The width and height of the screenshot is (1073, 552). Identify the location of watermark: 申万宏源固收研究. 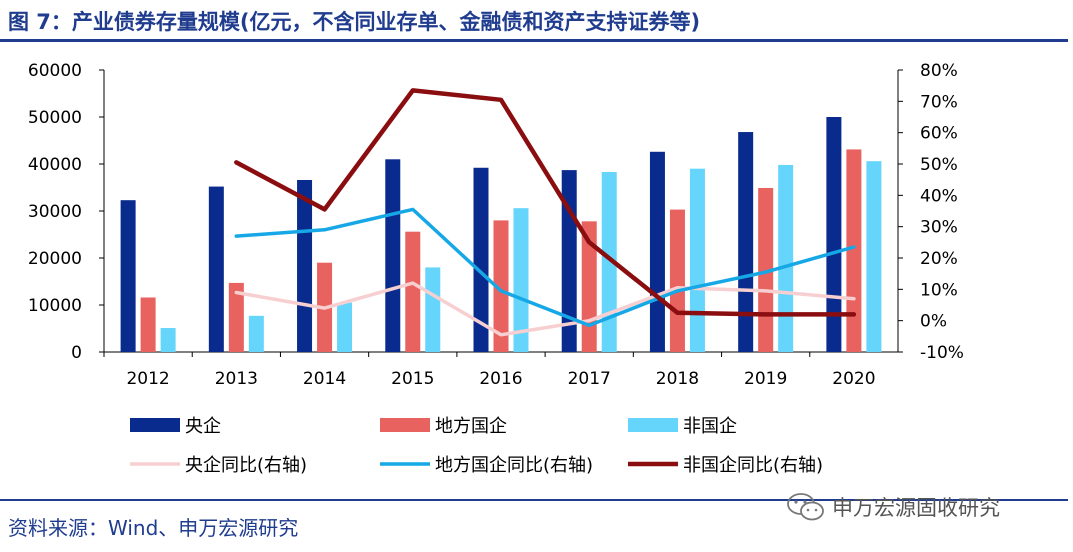
(893, 507).